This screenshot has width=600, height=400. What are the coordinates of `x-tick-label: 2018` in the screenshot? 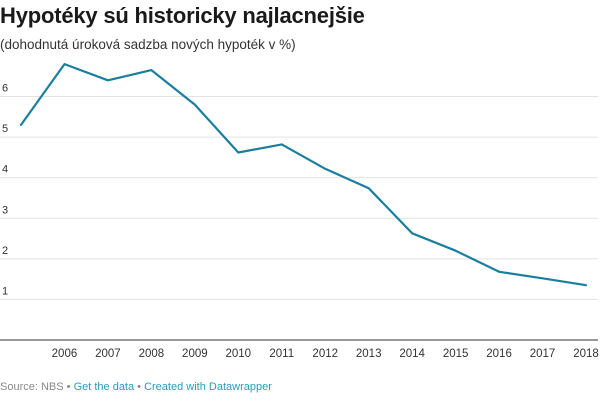 It's located at (586, 354).